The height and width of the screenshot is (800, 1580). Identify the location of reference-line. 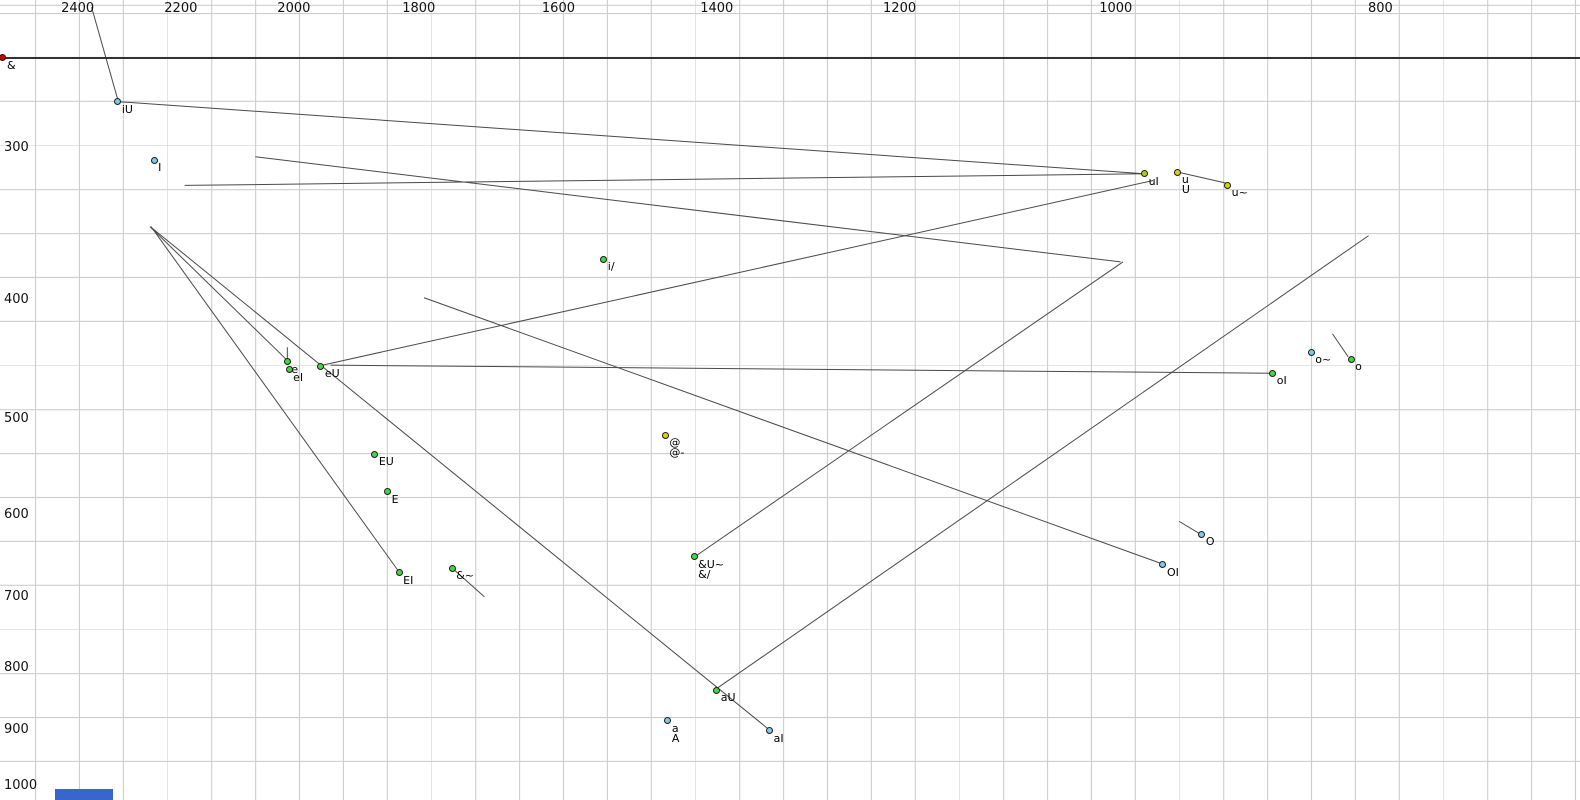
(790, 57).